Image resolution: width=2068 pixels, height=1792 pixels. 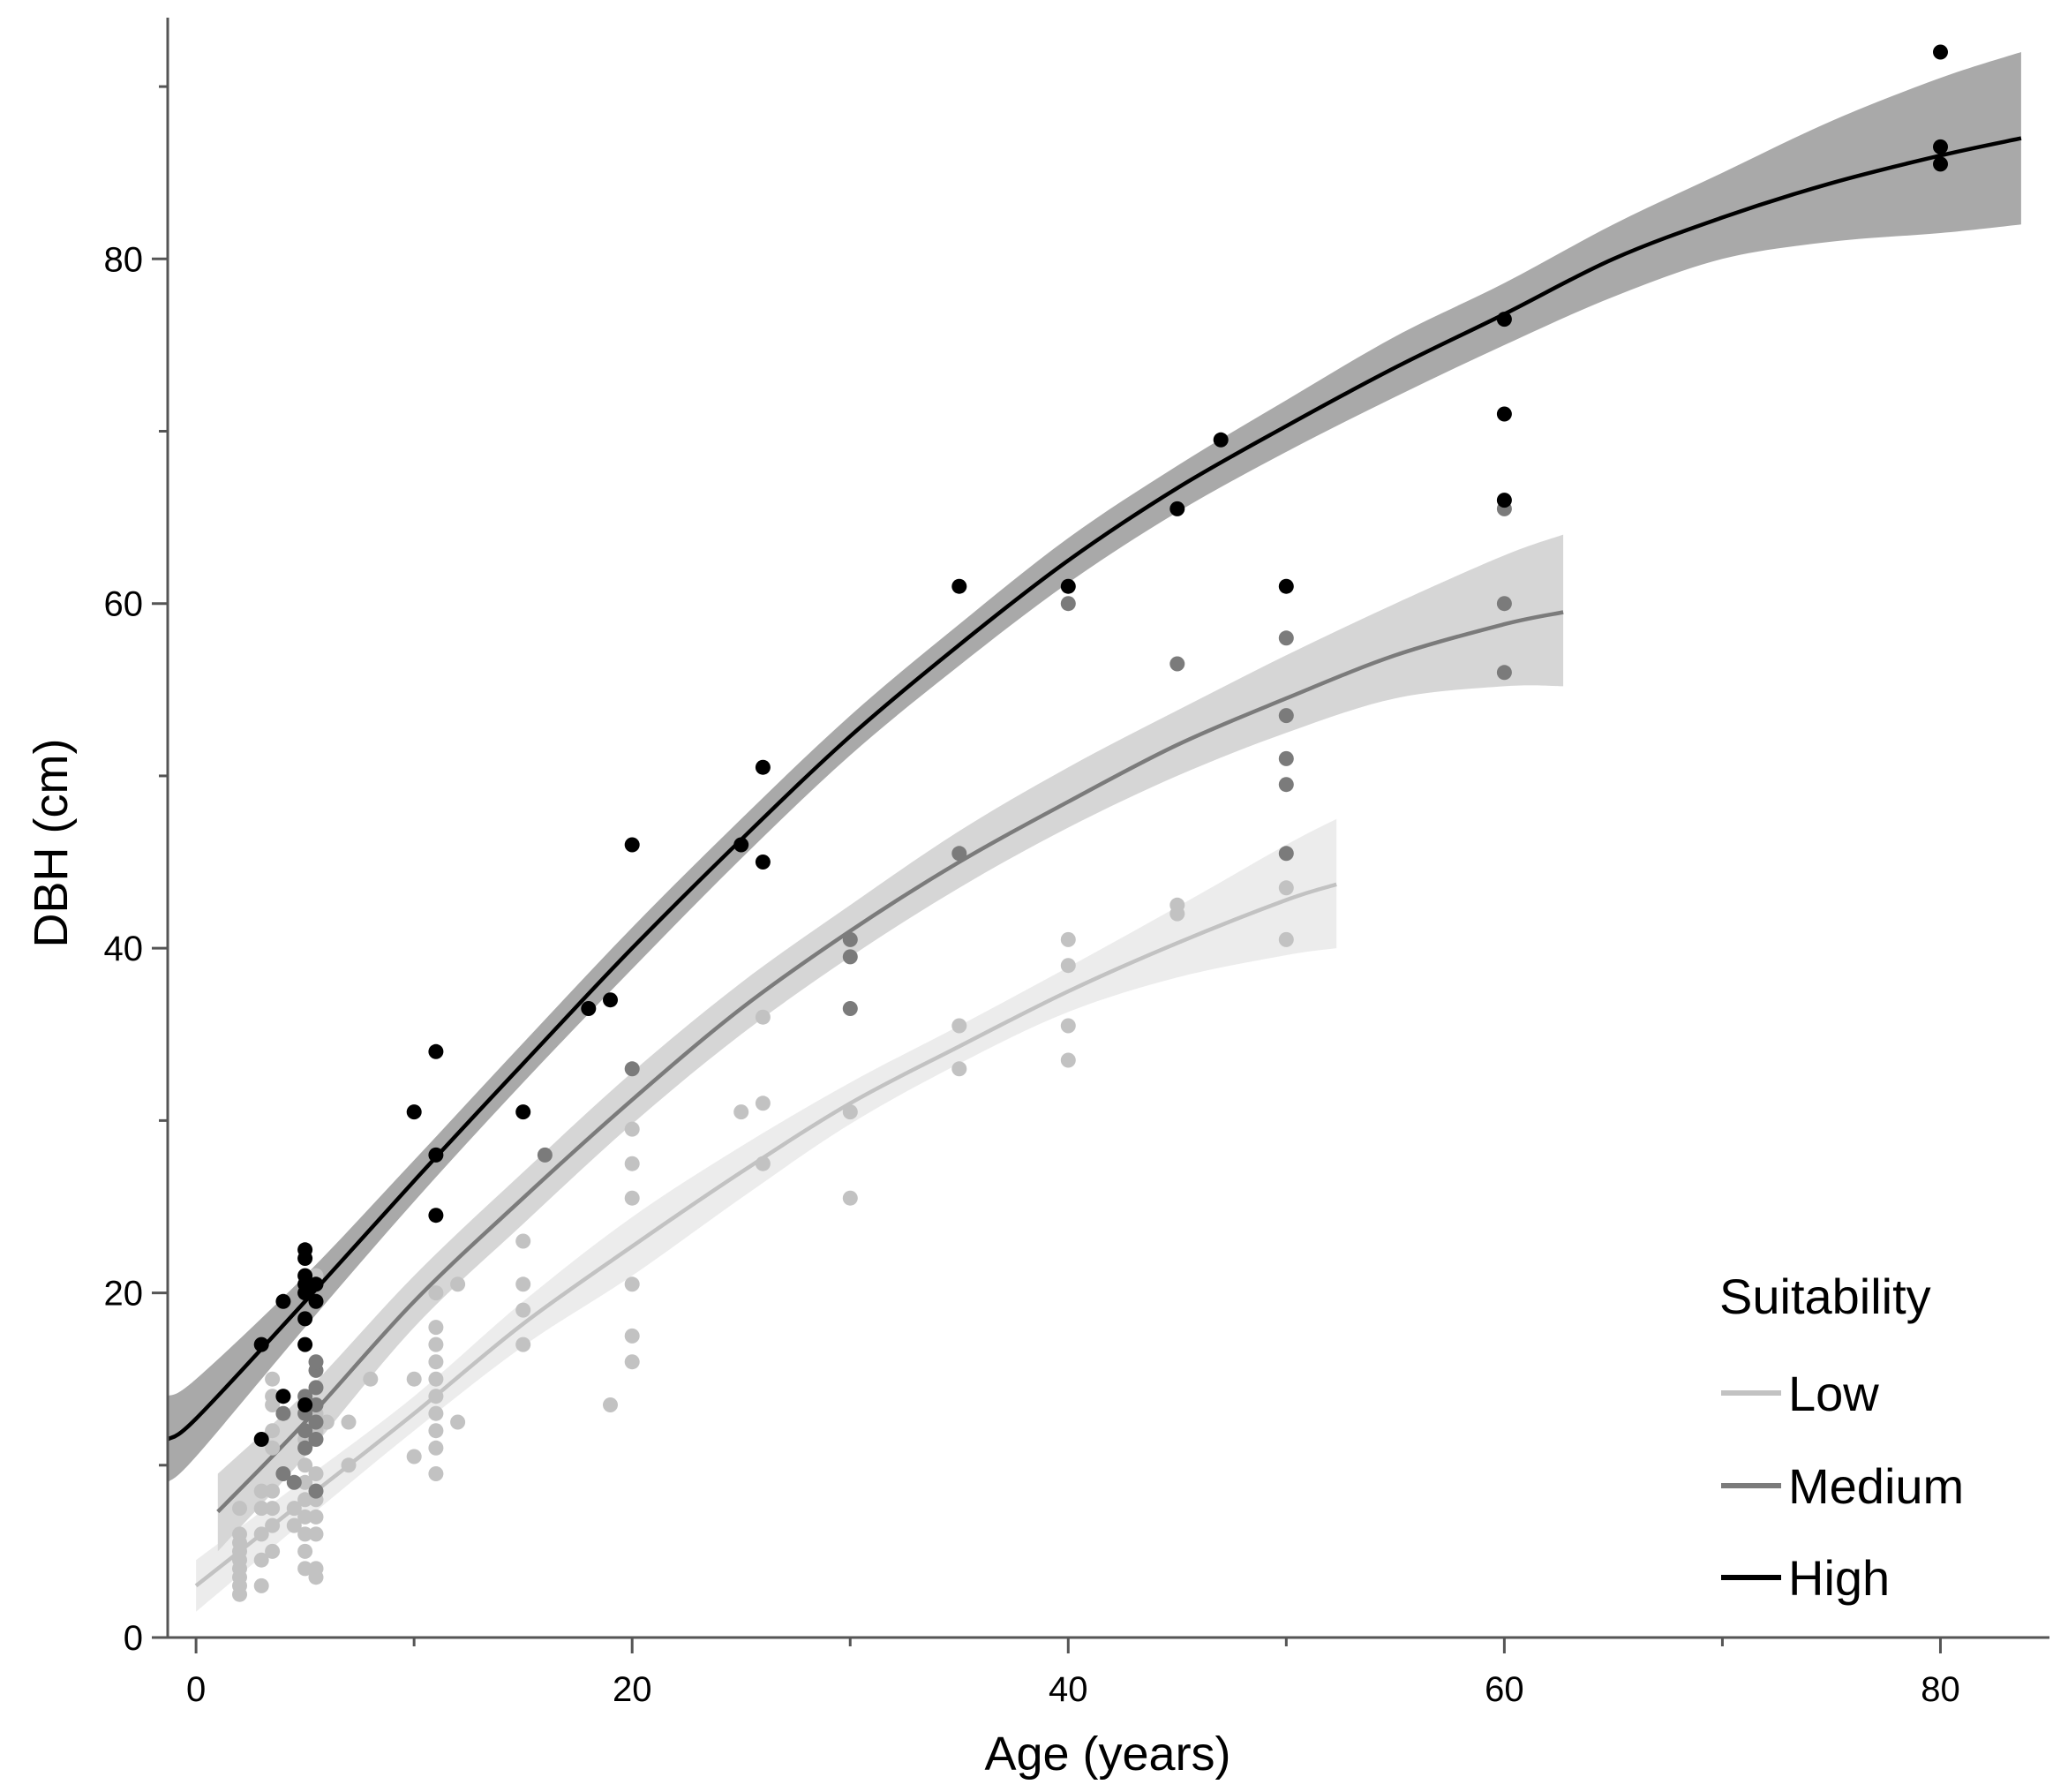 I want to click on y-tick-label: 0, so click(x=134, y=1638).